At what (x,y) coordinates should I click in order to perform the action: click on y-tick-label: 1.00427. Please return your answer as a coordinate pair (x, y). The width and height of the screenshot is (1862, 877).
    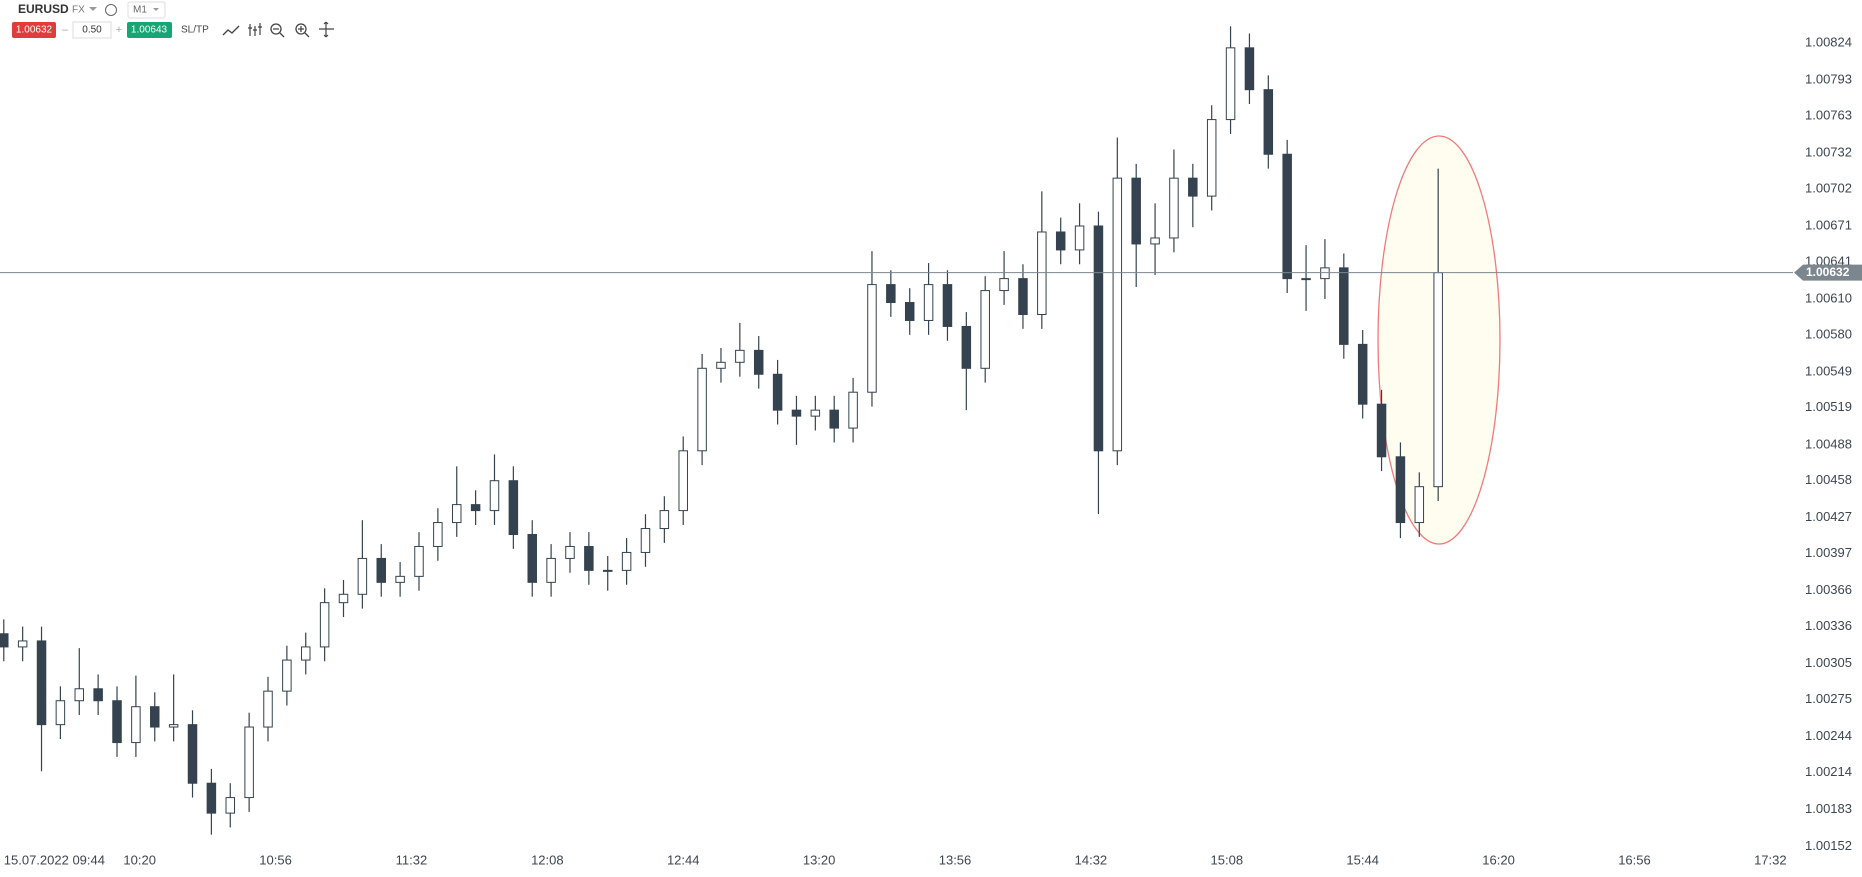
    Looking at the image, I should click on (1828, 516).